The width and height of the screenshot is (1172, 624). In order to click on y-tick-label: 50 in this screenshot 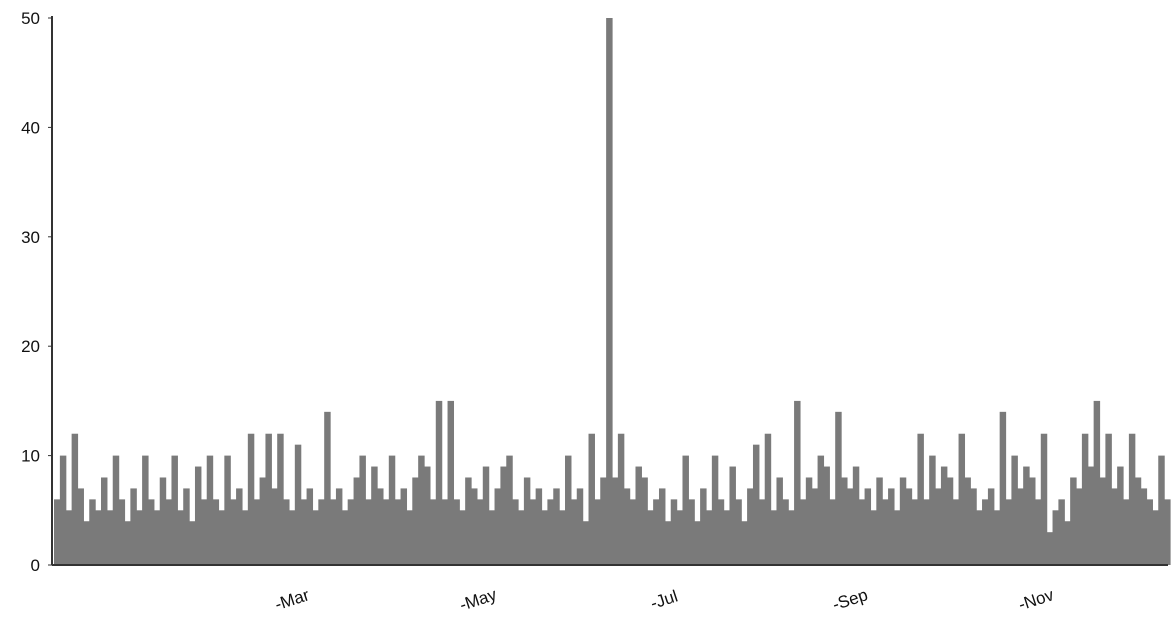, I will do `click(30, 18)`.